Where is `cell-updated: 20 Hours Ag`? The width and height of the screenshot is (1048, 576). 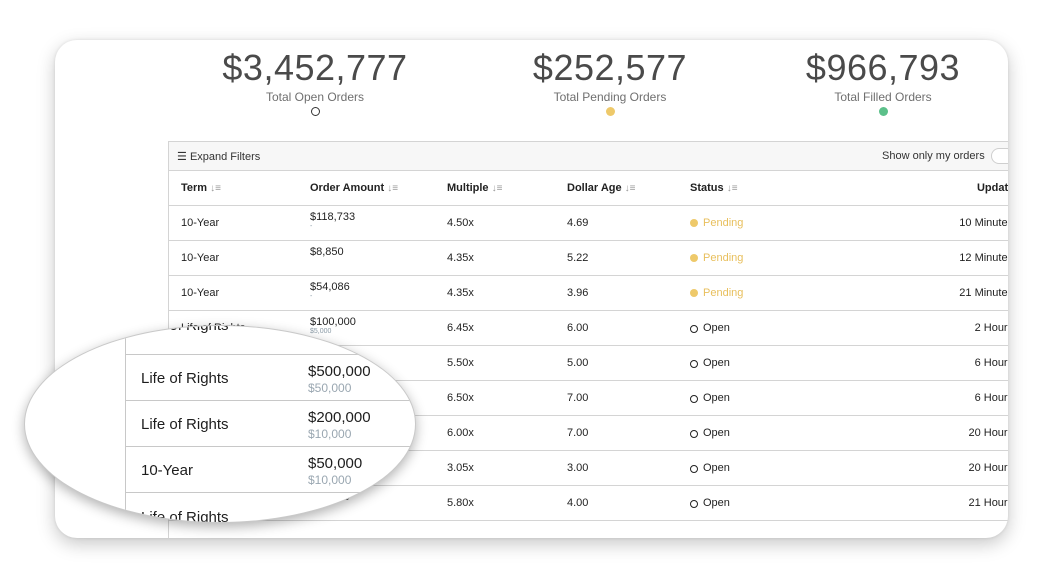 cell-updated: 20 Hours Ag is located at coordinates (988, 468).